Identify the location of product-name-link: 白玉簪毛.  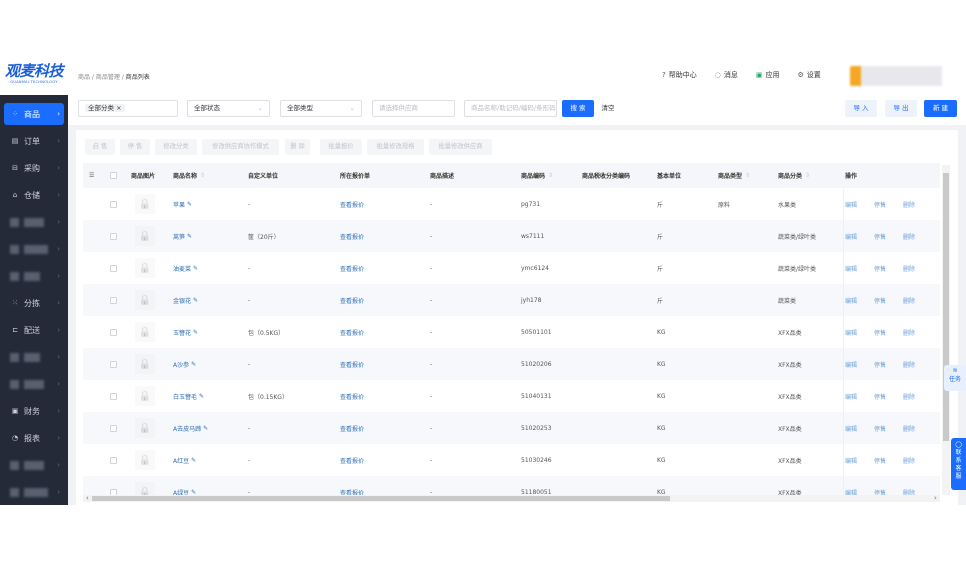
(185, 397).